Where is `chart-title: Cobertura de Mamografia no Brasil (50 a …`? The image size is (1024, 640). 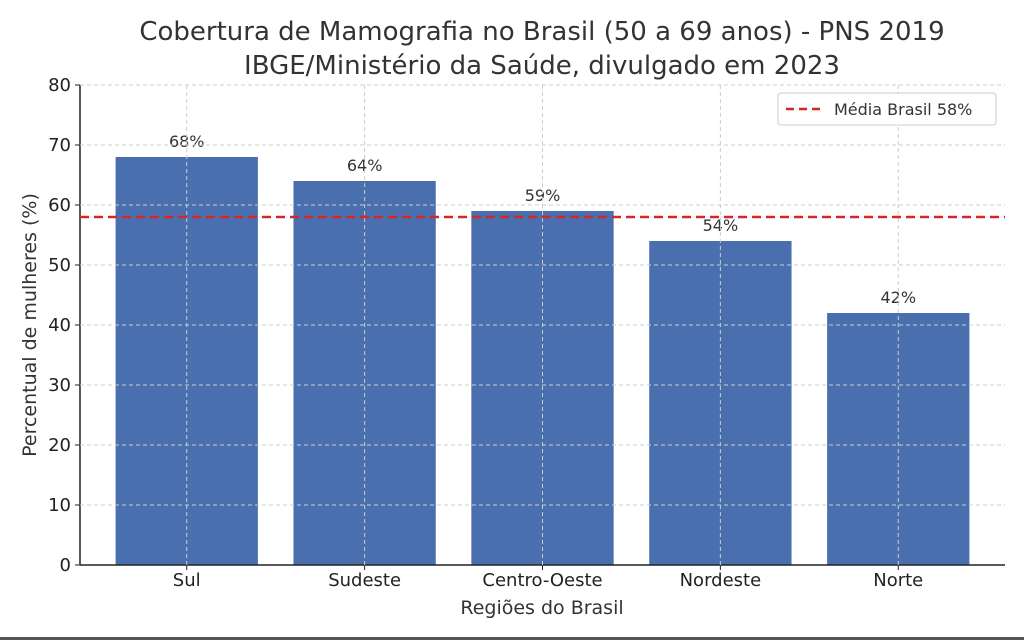
chart-title: Cobertura de Mamografia no Brasil (50 a … is located at coordinates (541, 32).